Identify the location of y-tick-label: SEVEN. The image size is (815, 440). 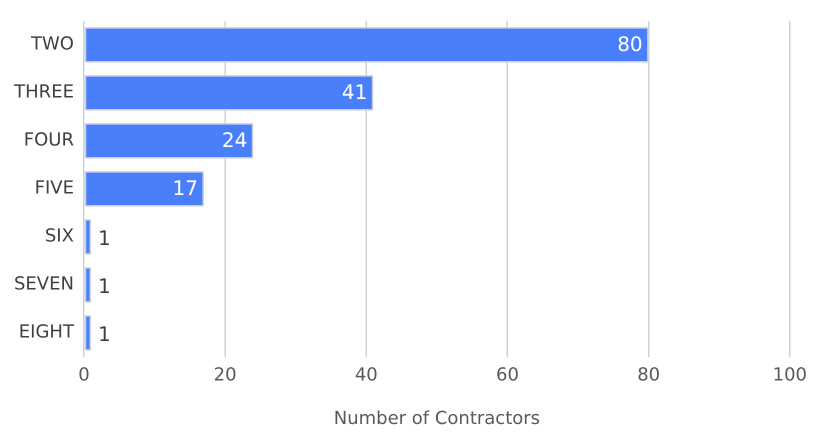
(44, 283).